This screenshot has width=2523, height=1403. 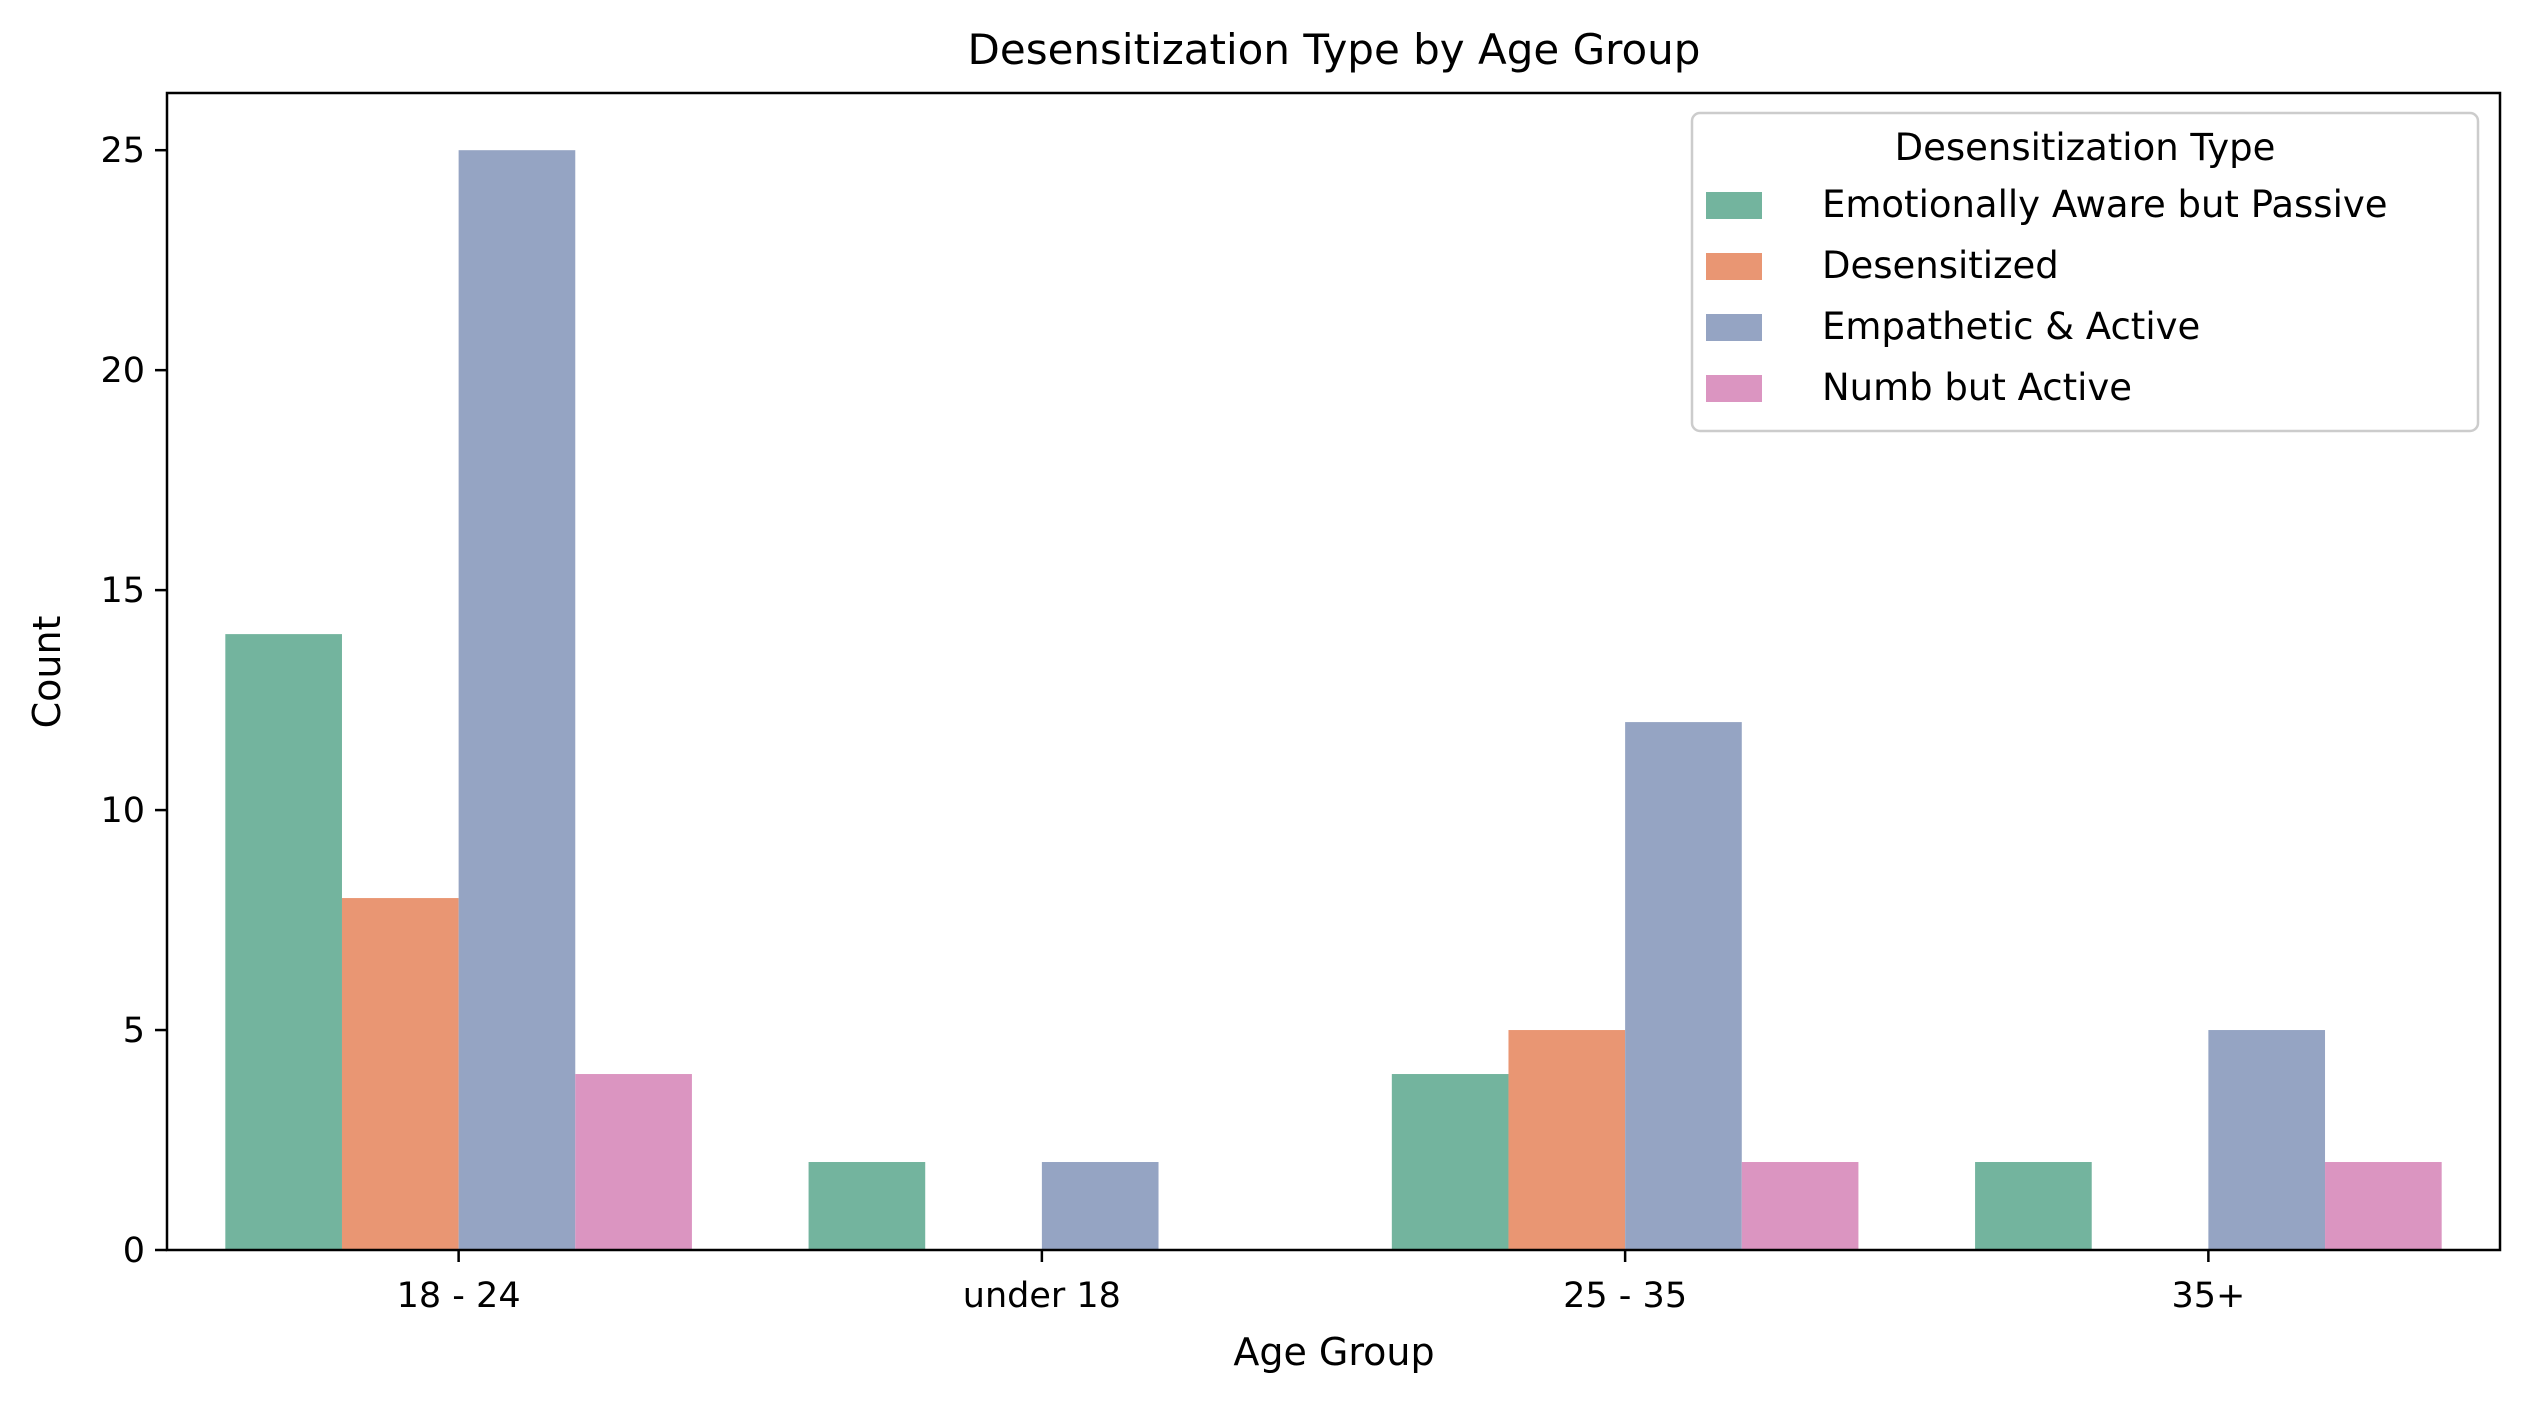 What do you see at coordinates (2085, 147) in the screenshot?
I see `legend-title: Desensitization Type` at bounding box center [2085, 147].